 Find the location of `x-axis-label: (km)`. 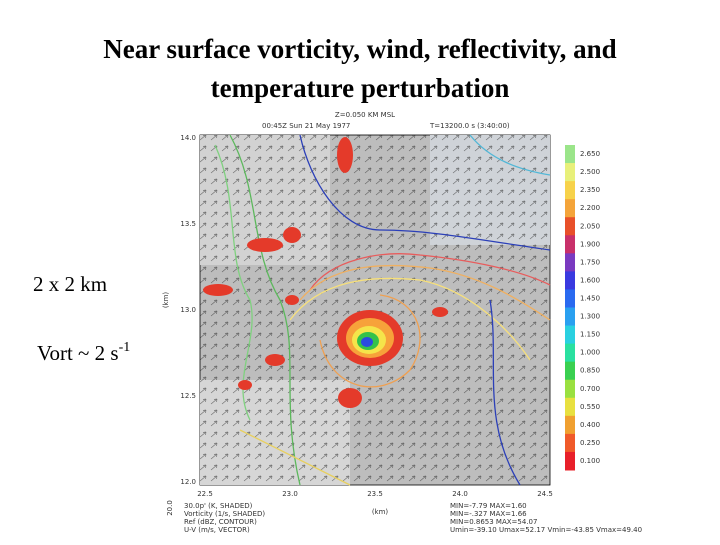

x-axis-label: (km) is located at coordinates (380, 512).